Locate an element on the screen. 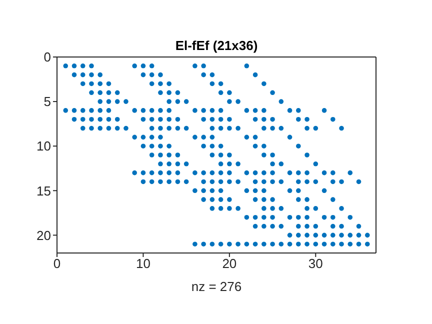 This screenshot has width=432, height=324. y-tick-label: 5 is located at coordinates (47, 102).